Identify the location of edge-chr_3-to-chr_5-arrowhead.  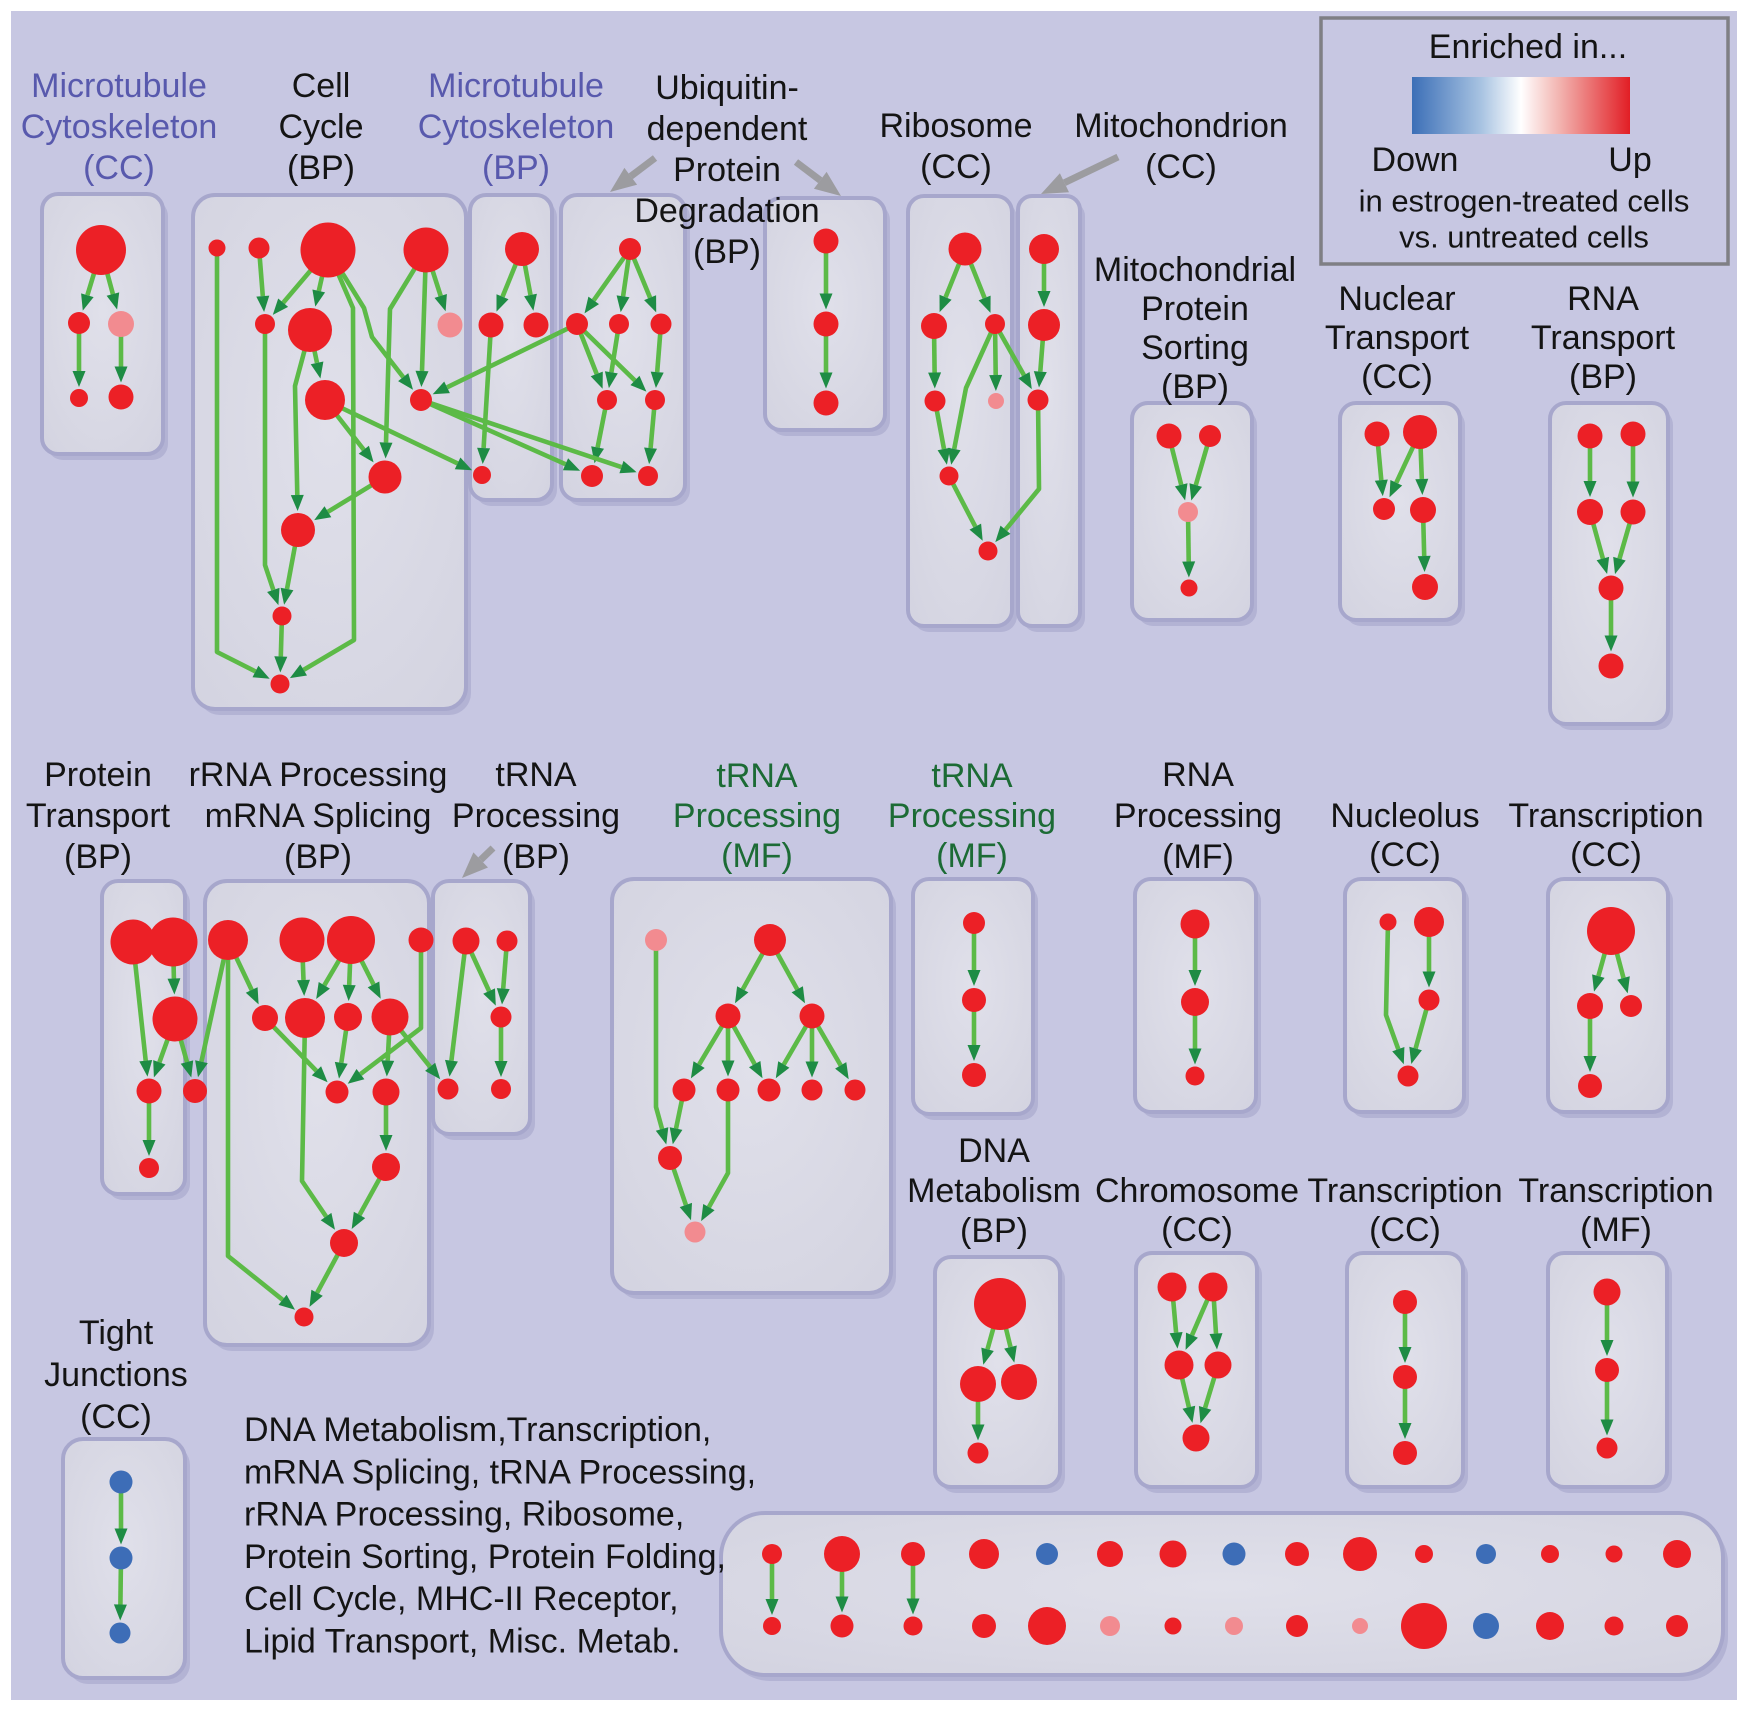
(1189, 1414).